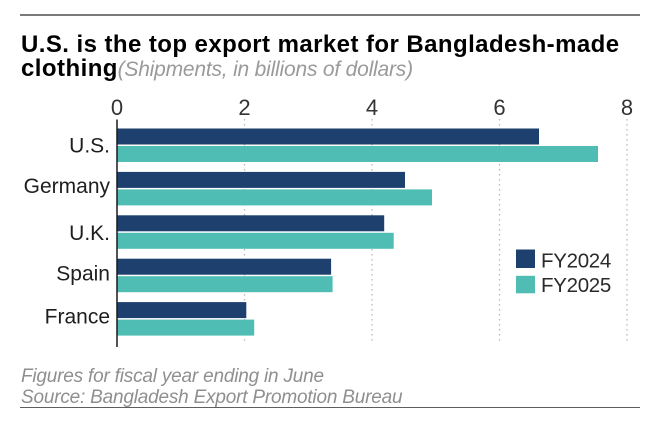  Describe the element at coordinates (576, 261) in the screenshot. I see `svg-text: FY2024` at that location.